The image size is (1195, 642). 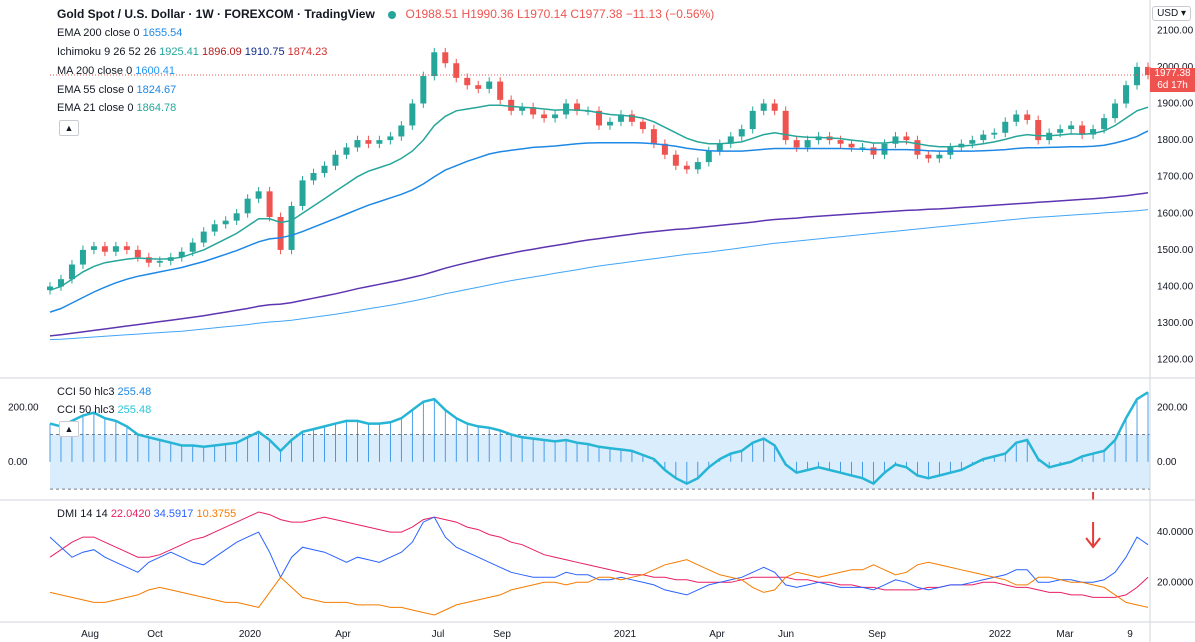 I want to click on legend-ema200-value: 1655.54, so click(x=162, y=33).